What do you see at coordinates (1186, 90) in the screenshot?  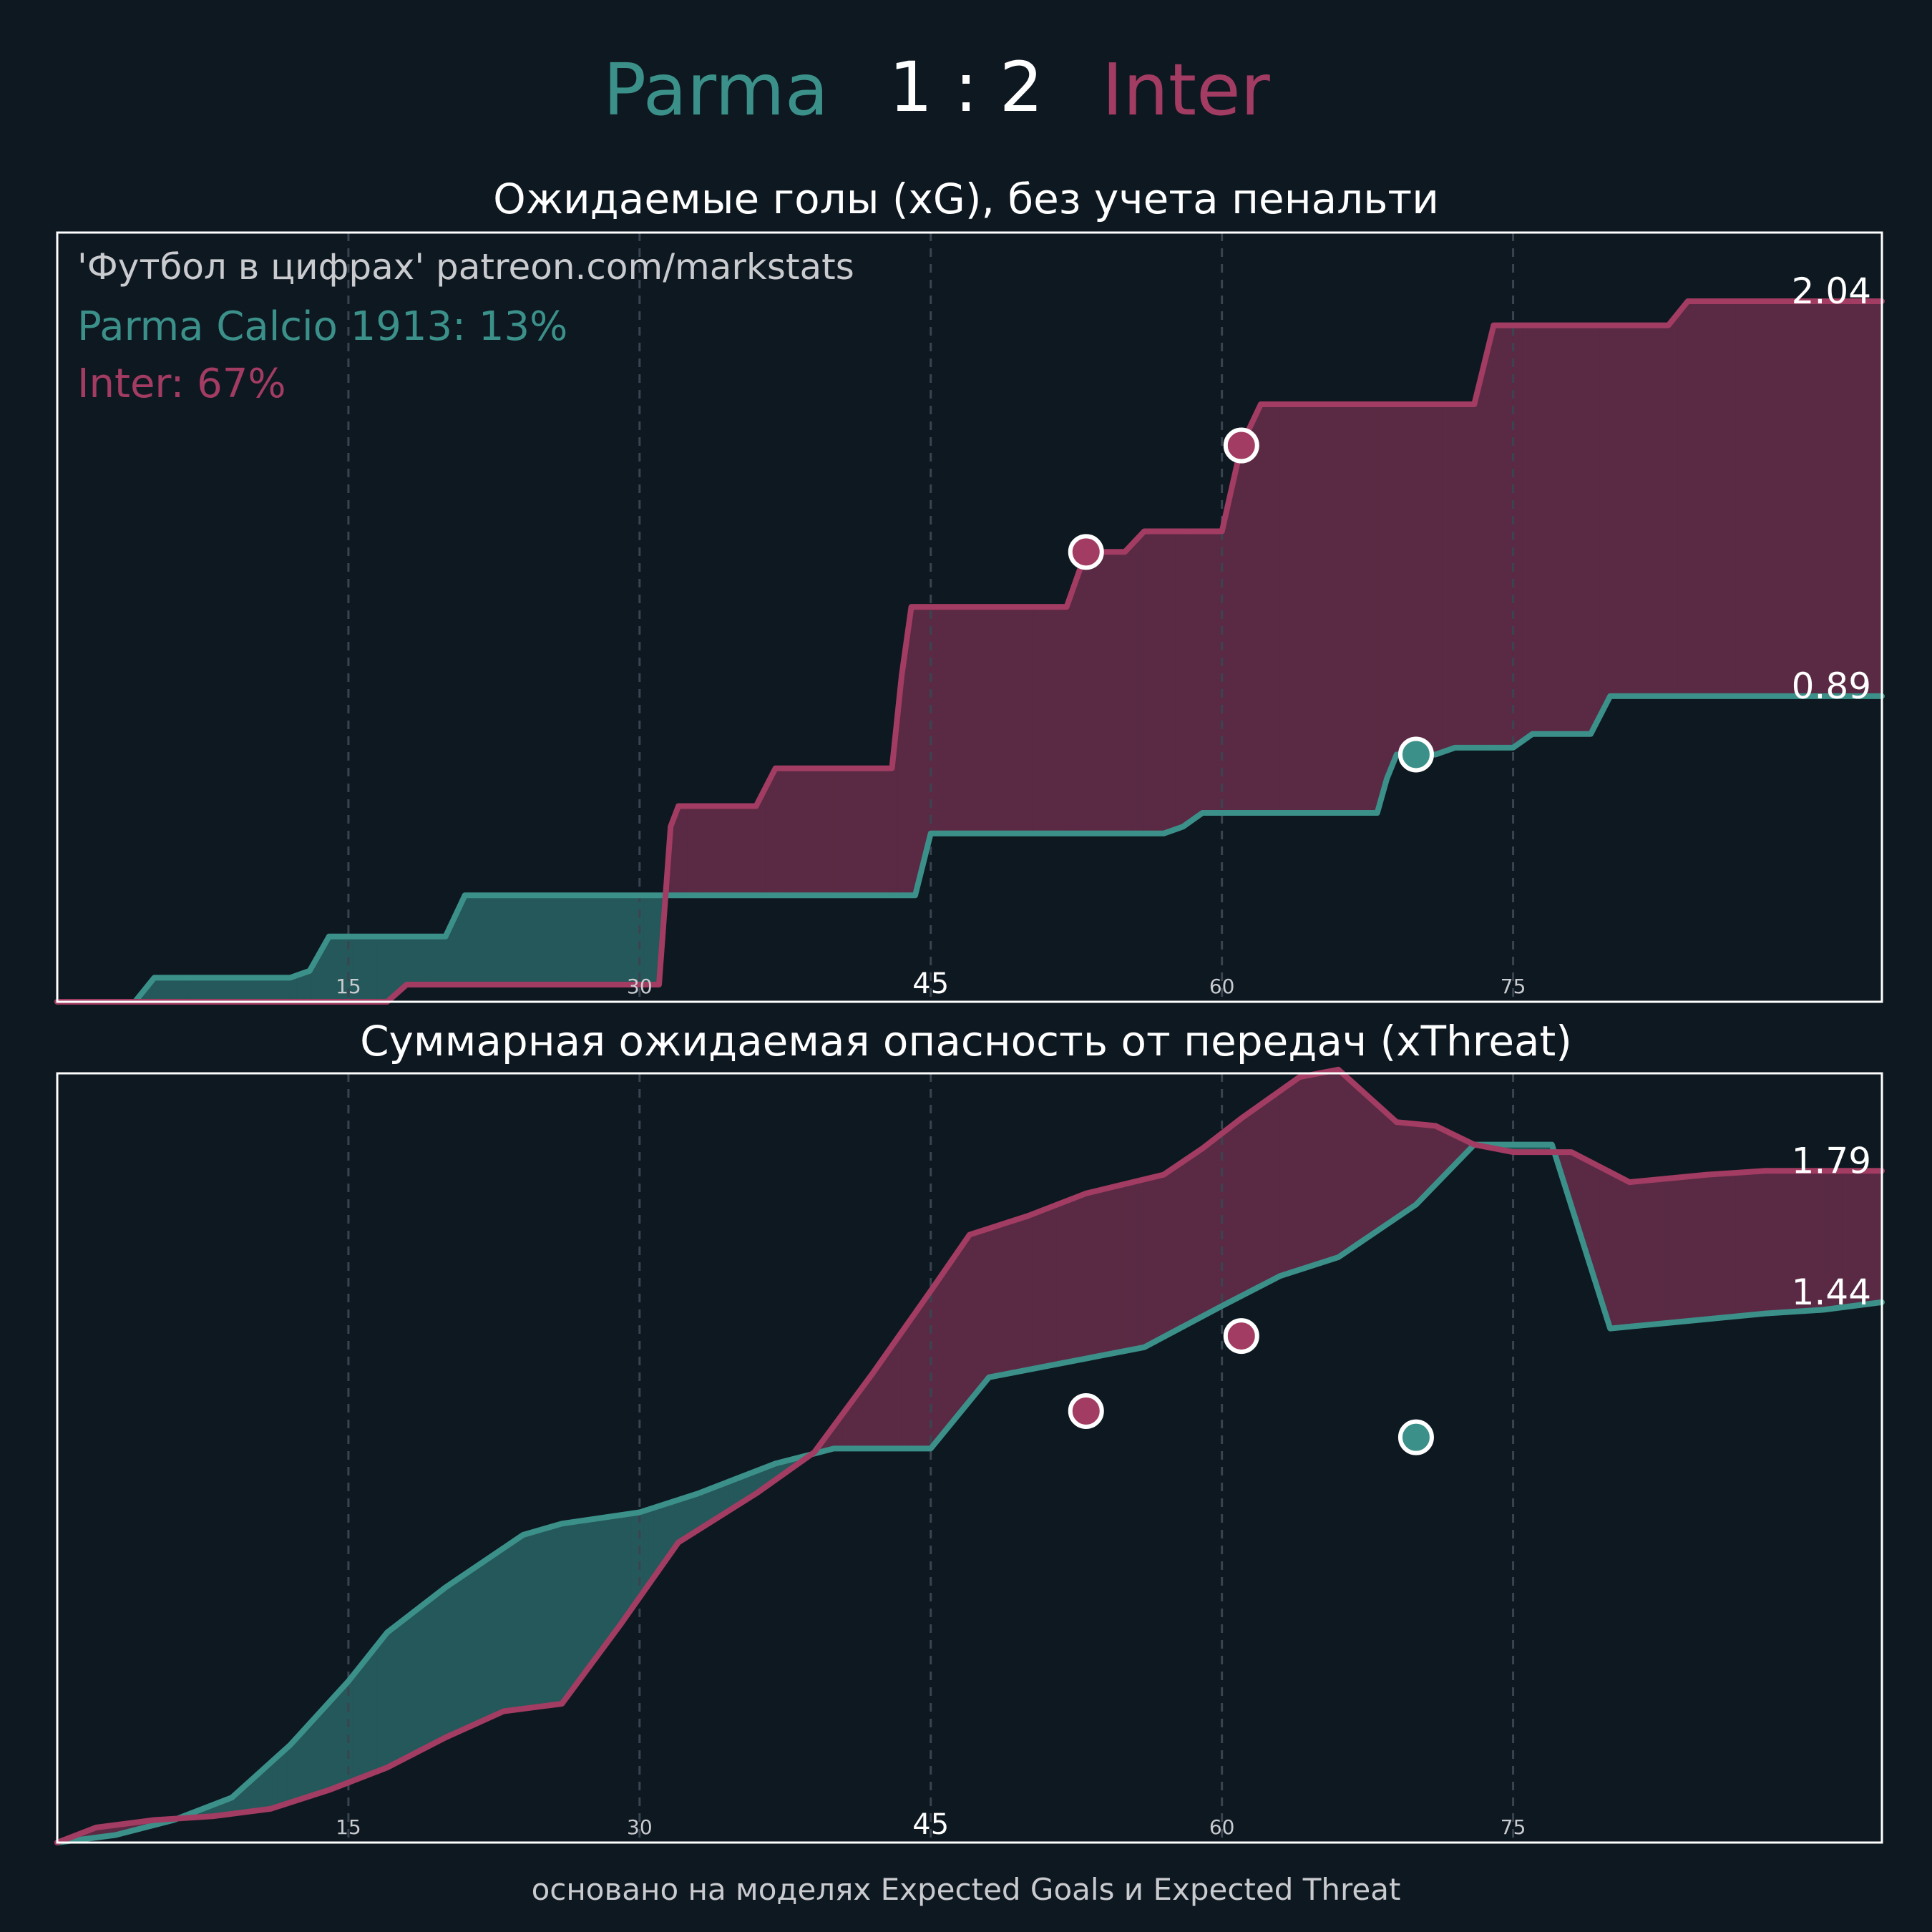 I see `away-team-name: Inter` at bounding box center [1186, 90].